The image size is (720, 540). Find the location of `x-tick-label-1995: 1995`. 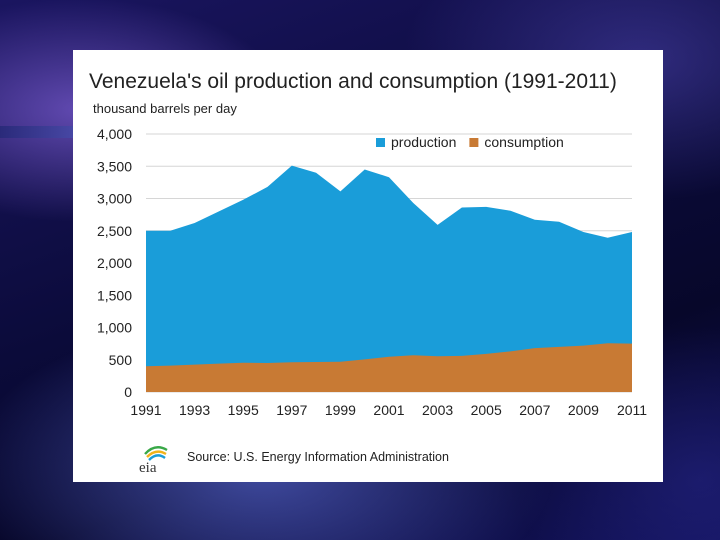

x-tick-label-1995: 1995 is located at coordinates (243, 410).